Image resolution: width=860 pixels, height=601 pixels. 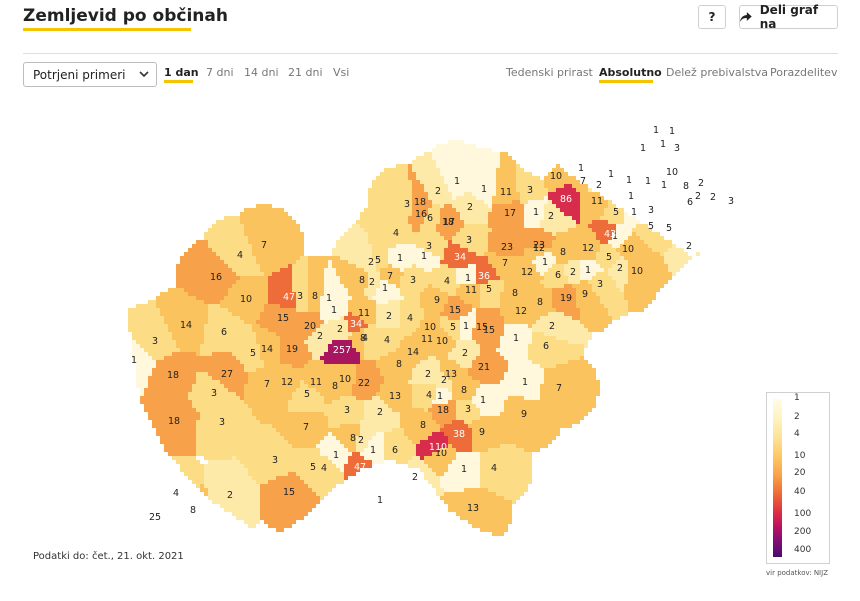 I want to click on tab-vsi: Vsi, so click(x=341, y=72).